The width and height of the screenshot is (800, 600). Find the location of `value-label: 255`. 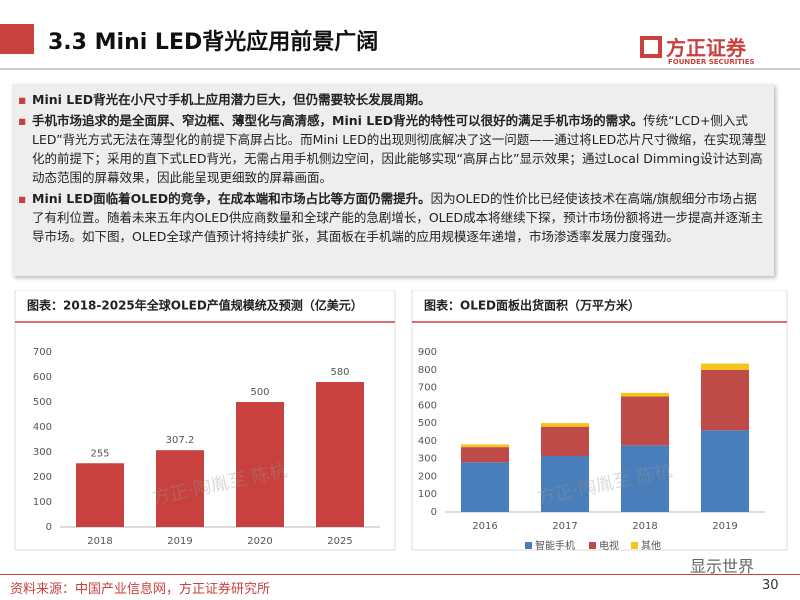

value-label: 255 is located at coordinates (99, 453).